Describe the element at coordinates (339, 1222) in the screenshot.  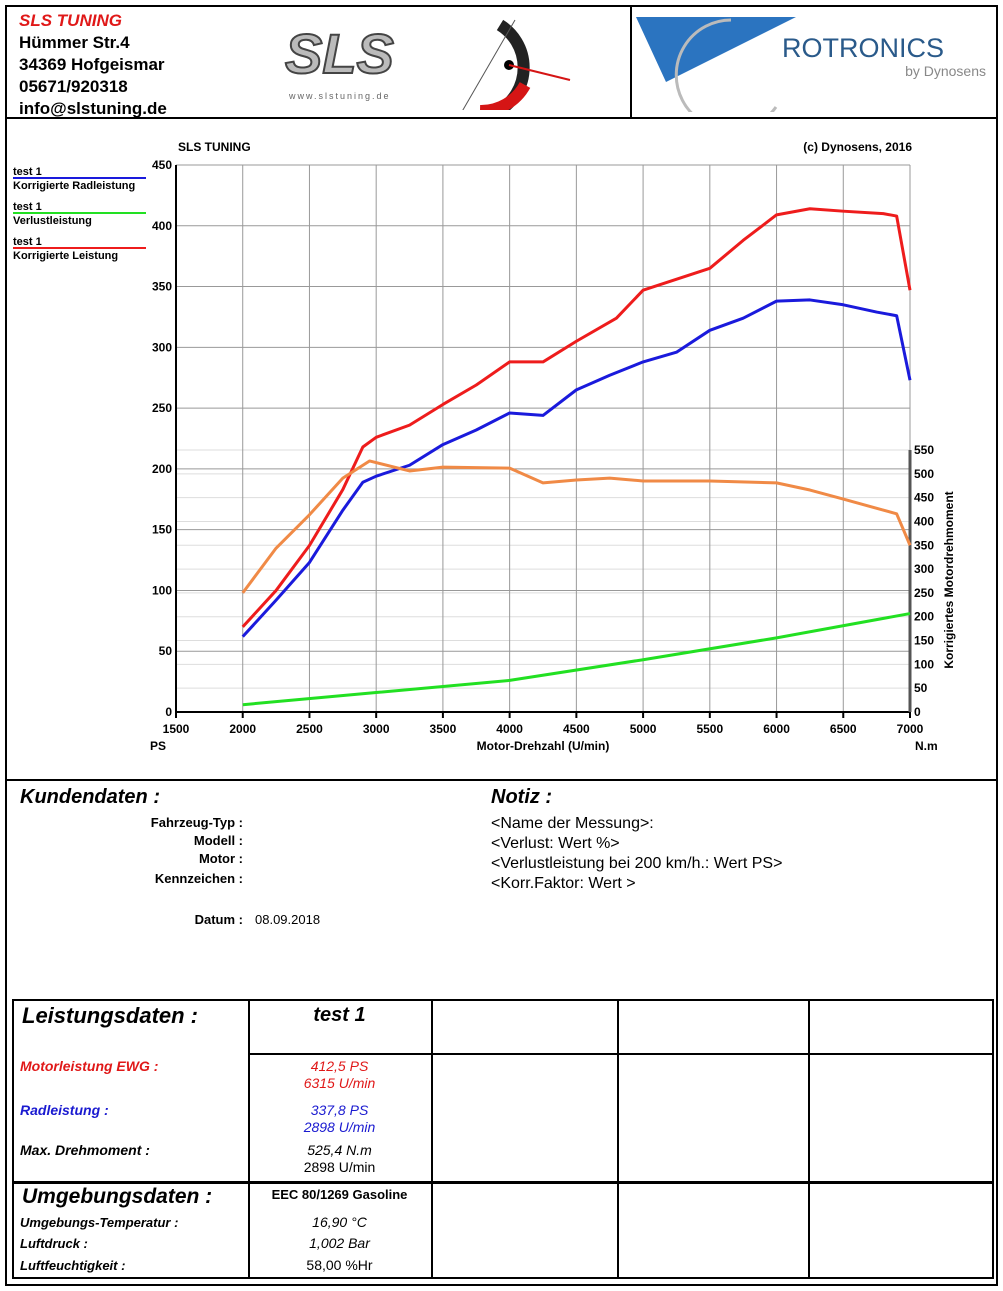
I see `temp-value: 16,90 °C` at that location.